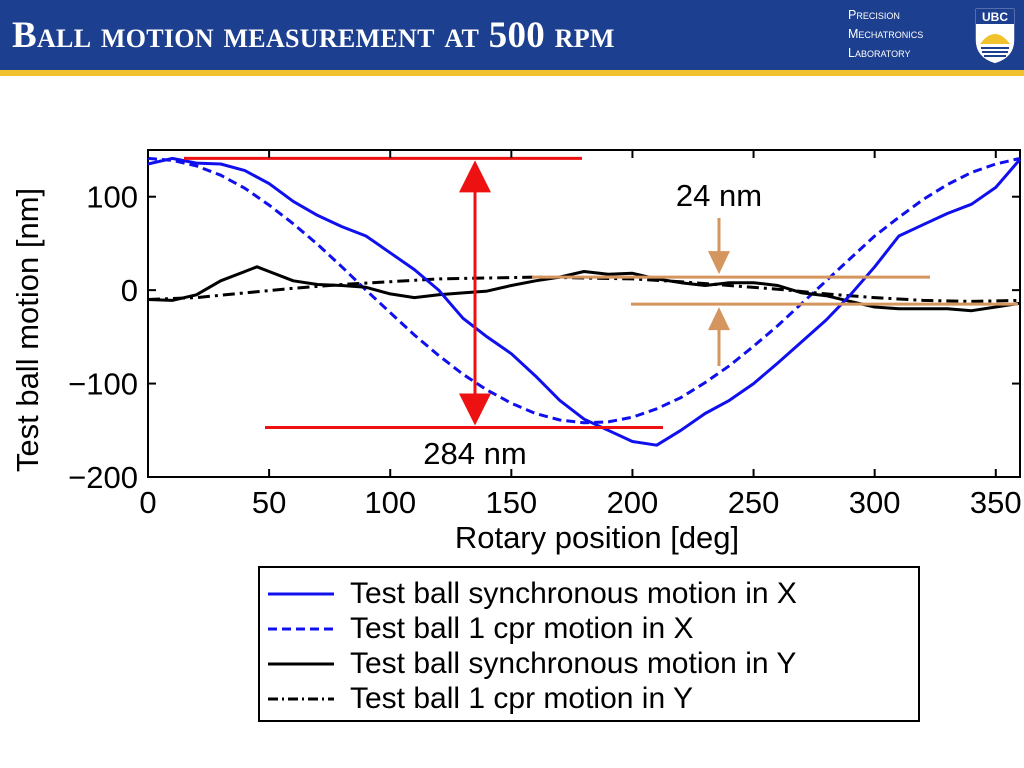 Image resolution: width=1024 pixels, height=768 pixels. I want to click on lab-name: Precision Mechatronics Laboratory, so click(885, 34).